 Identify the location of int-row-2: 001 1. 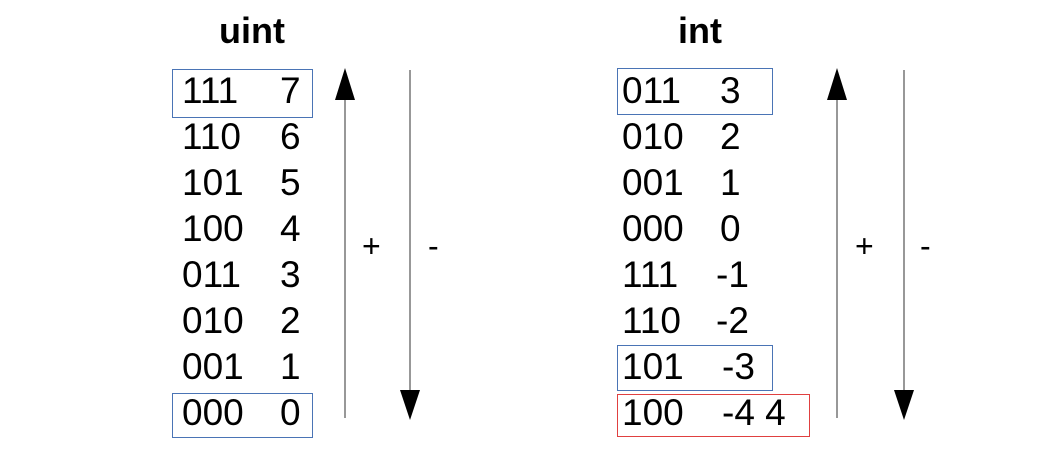
(722, 183).